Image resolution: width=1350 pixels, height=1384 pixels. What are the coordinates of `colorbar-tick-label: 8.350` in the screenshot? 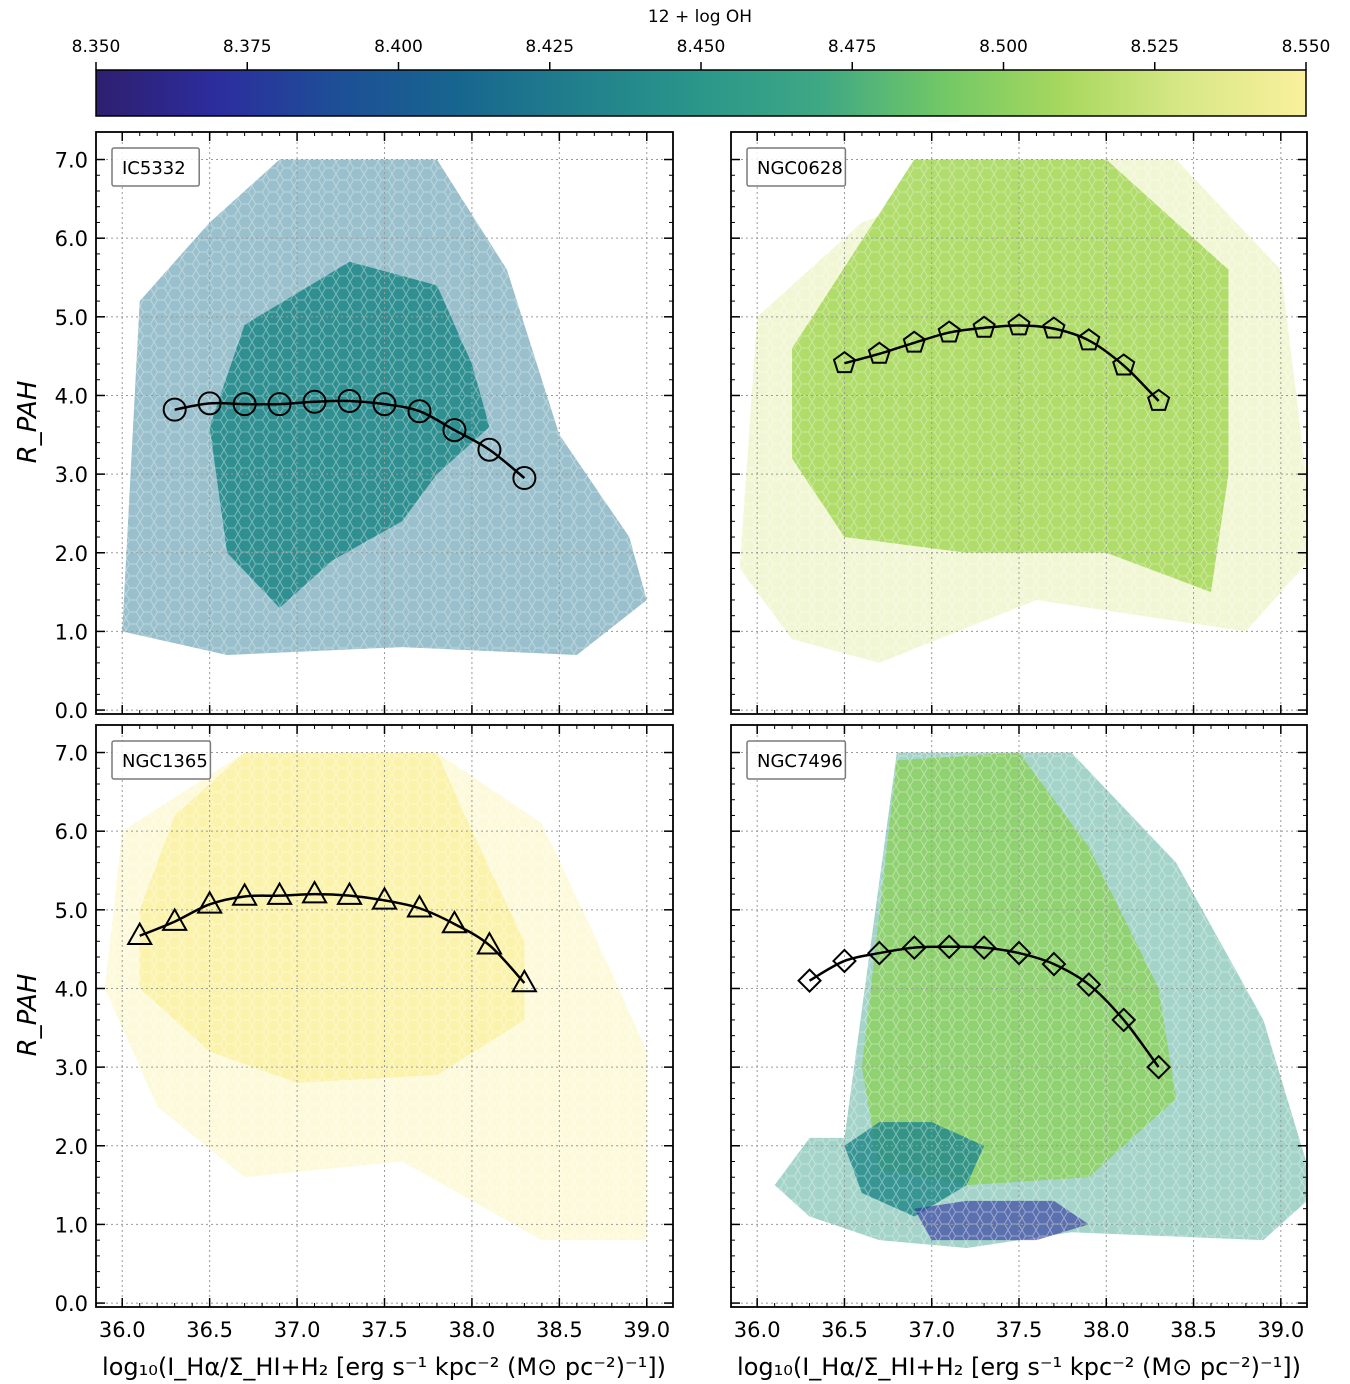 It's located at (96, 47).